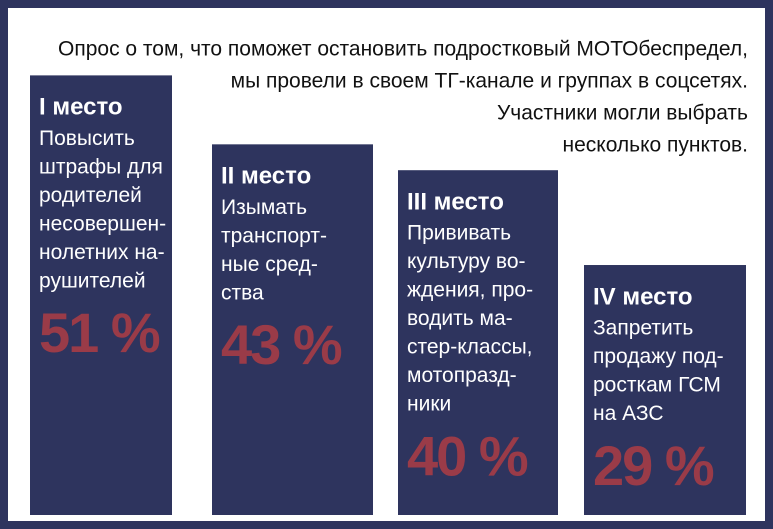  I want to click on description-line: культуру во-, so click(466, 261).